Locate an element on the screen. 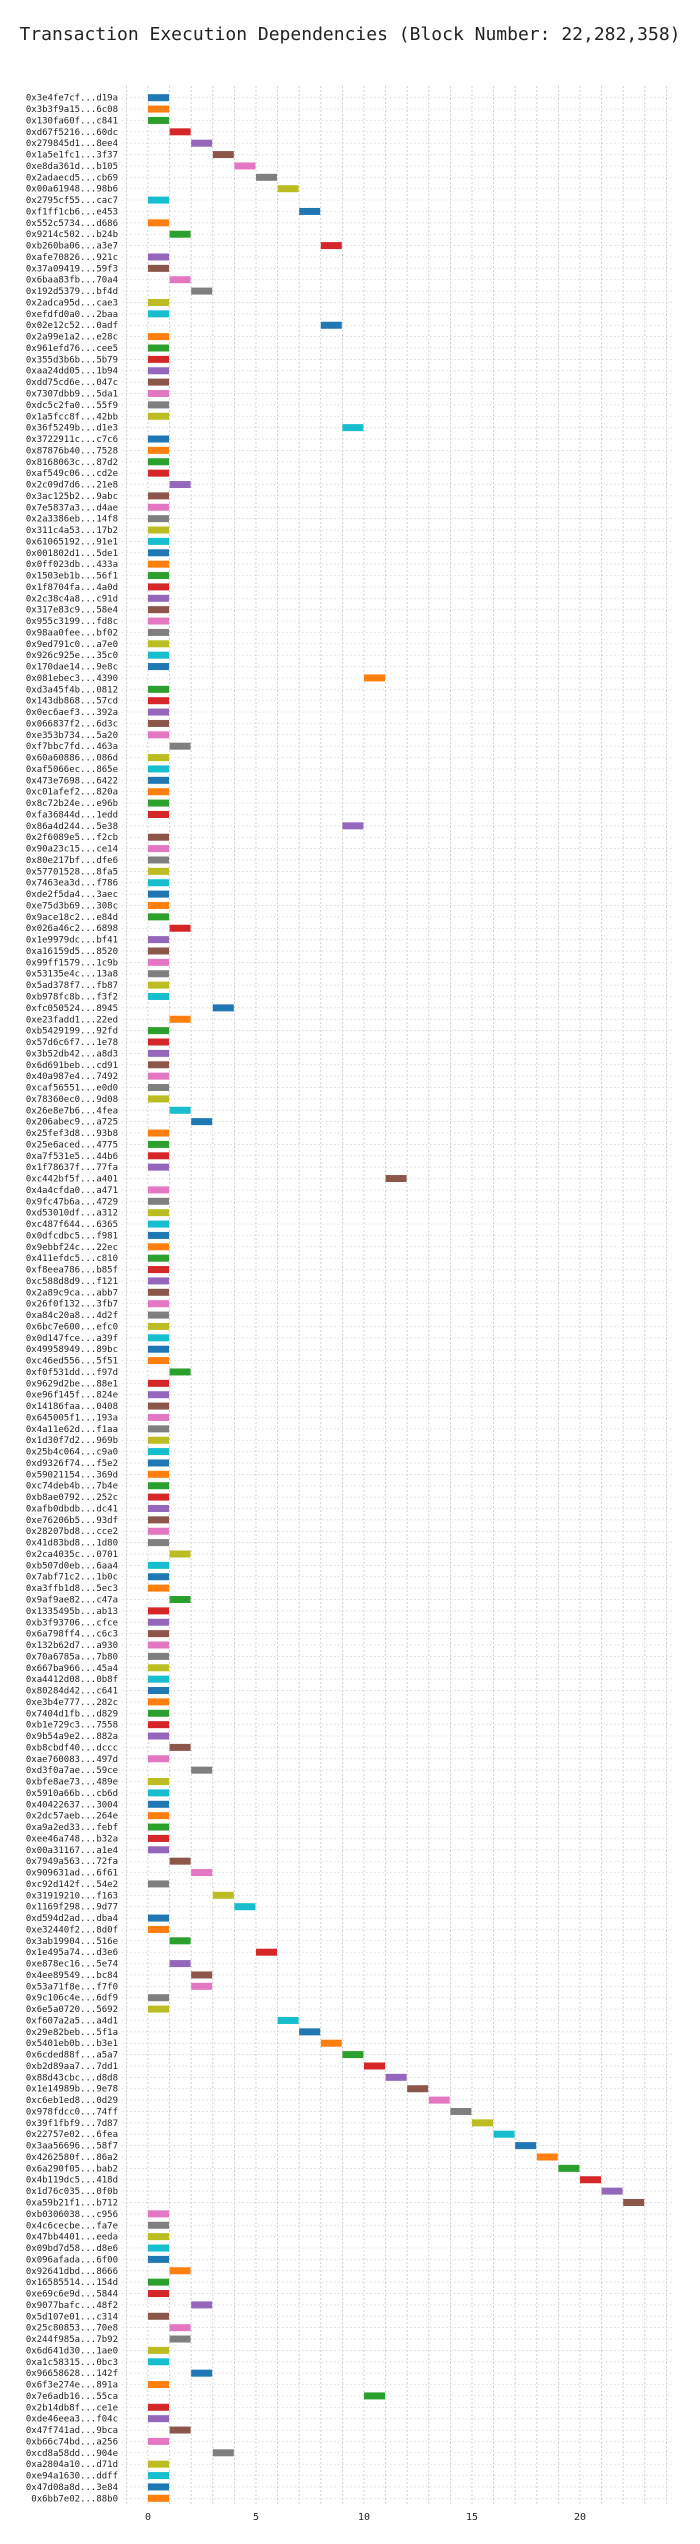 The height and width of the screenshot is (2544, 700). y-tick-label: 0x25e6aced...4775 is located at coordinates (72, 1145).